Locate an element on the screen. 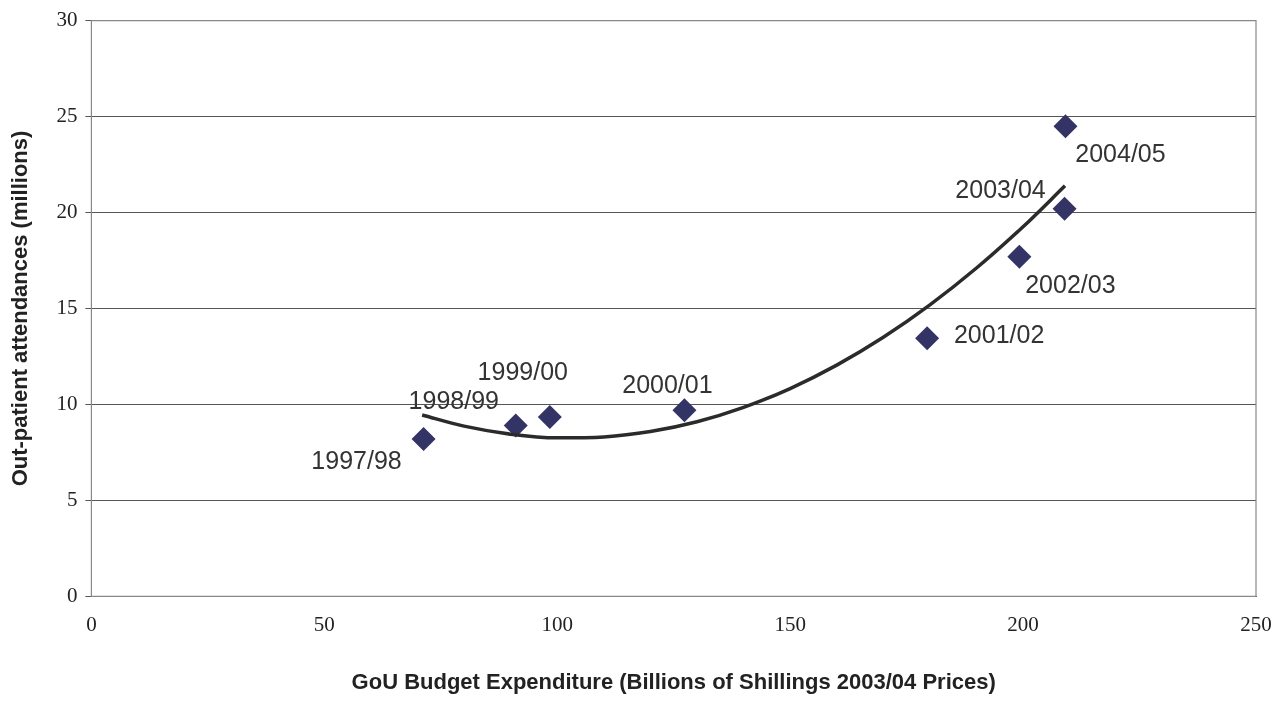 The height and width of the screenshot is (704, 1288). x-axis-title: GoU Budget Expenditure (Billions of Shillings 2003/04 Prices) is located at coordinates (673, 681).